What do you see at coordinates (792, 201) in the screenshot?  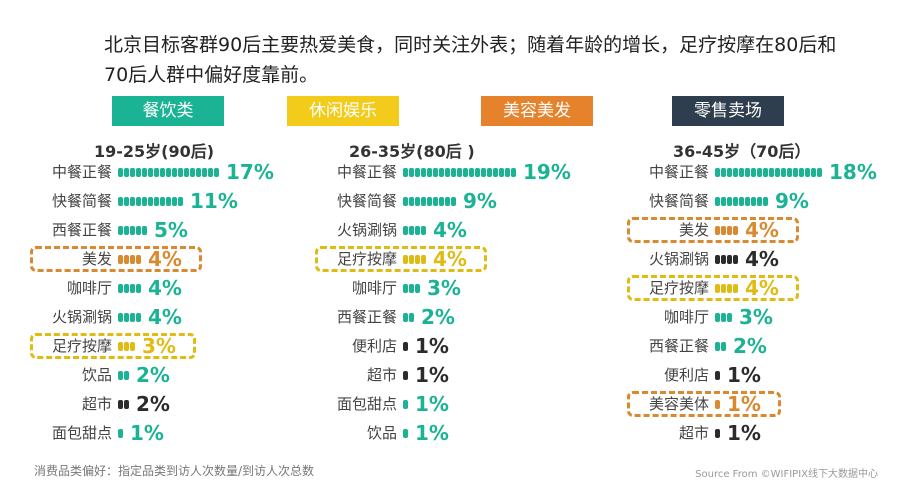 I see `value-label: 9%` at bounding box center [792, 201].